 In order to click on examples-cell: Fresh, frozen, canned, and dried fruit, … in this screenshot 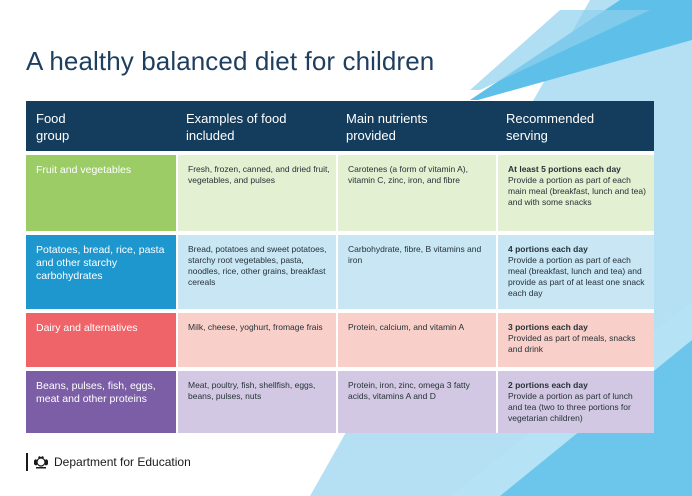, I will do `click(256, 193)`.